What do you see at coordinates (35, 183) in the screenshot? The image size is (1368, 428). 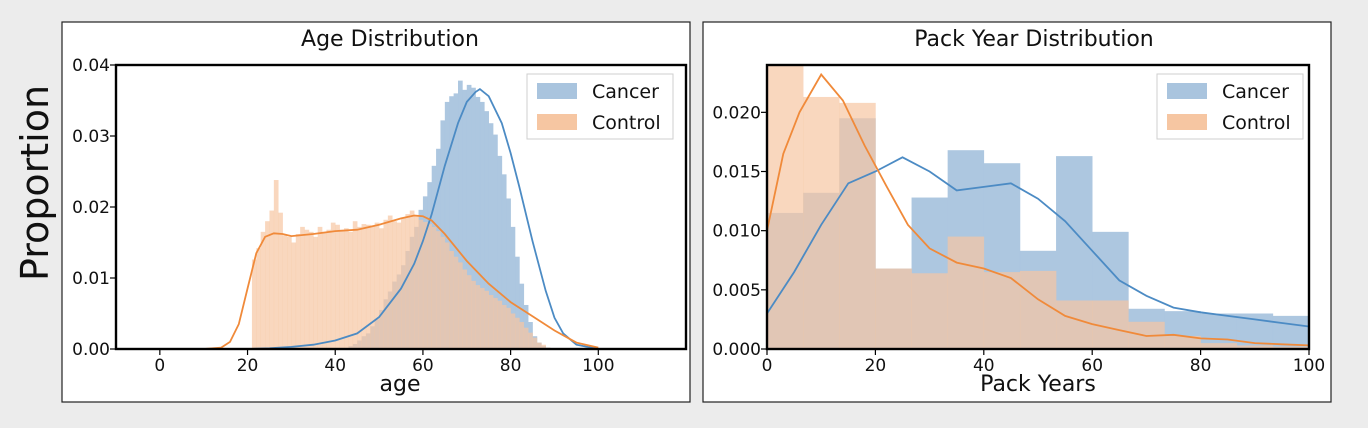 I see `figure-ylabel: Proportion` at bounding box center [35, 183].